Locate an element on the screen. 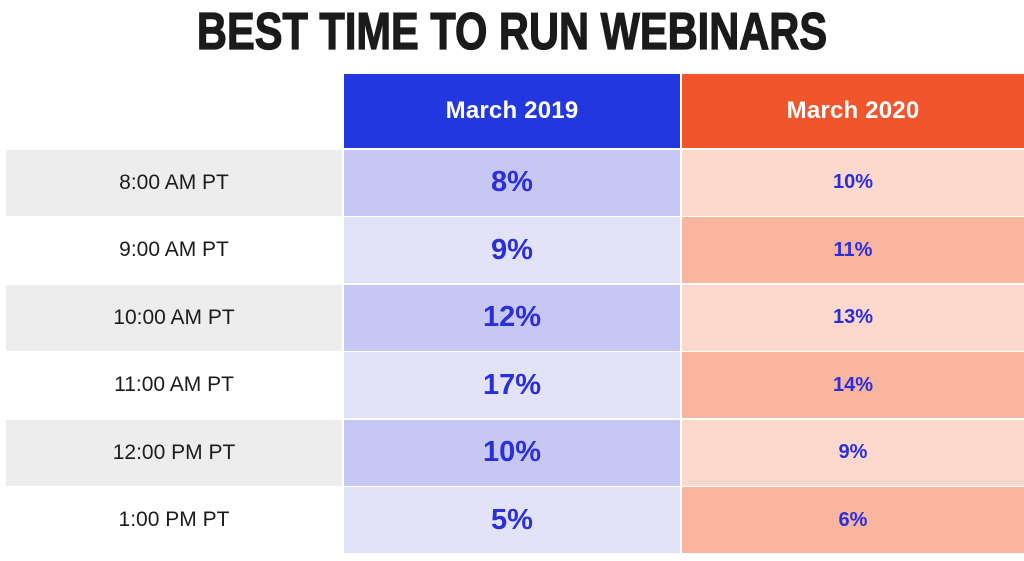 The height and width of the screenshot is (561, 1024). value-march-2019: 8% is located at coordinates (512, 182).